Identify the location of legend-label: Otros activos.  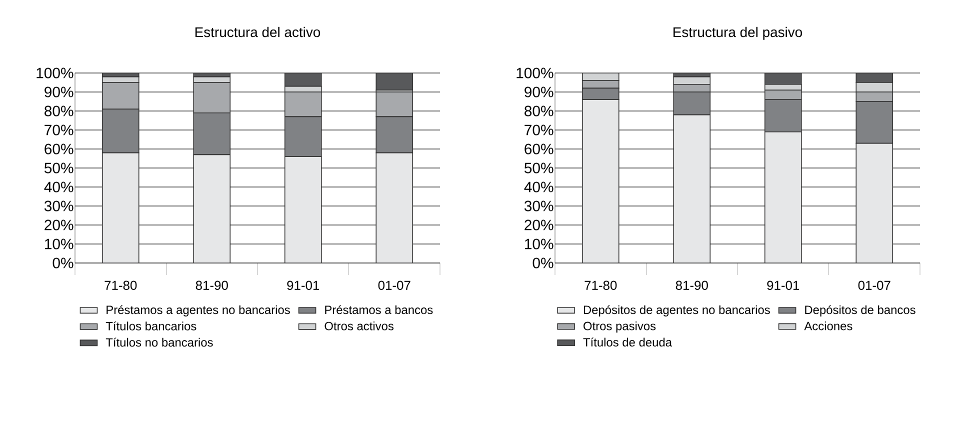
(359, 326).